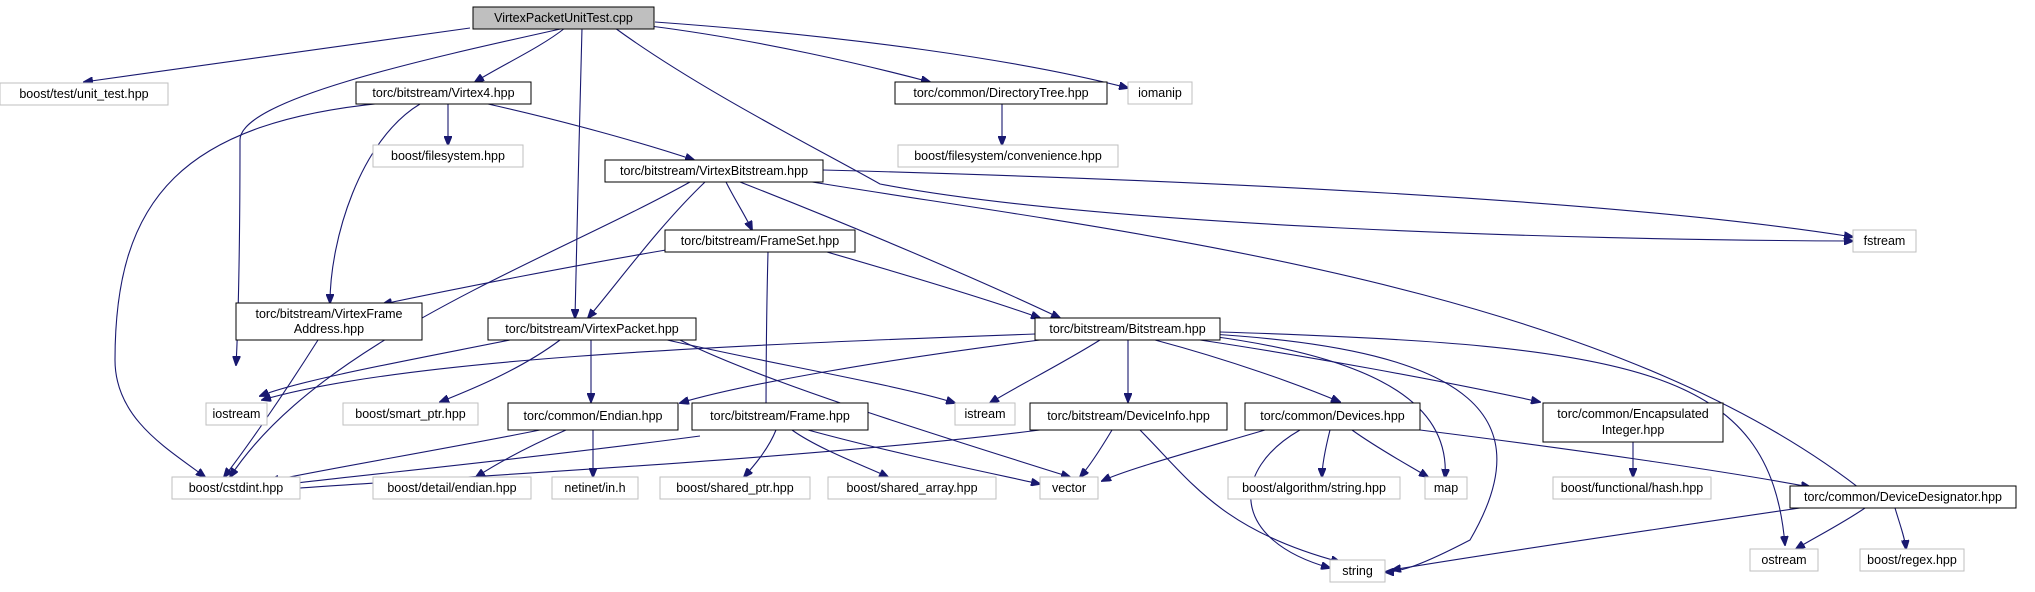 The height and width of the screenshot is (592, 2035). I want to click on node-label: istream, so click(985, 414).